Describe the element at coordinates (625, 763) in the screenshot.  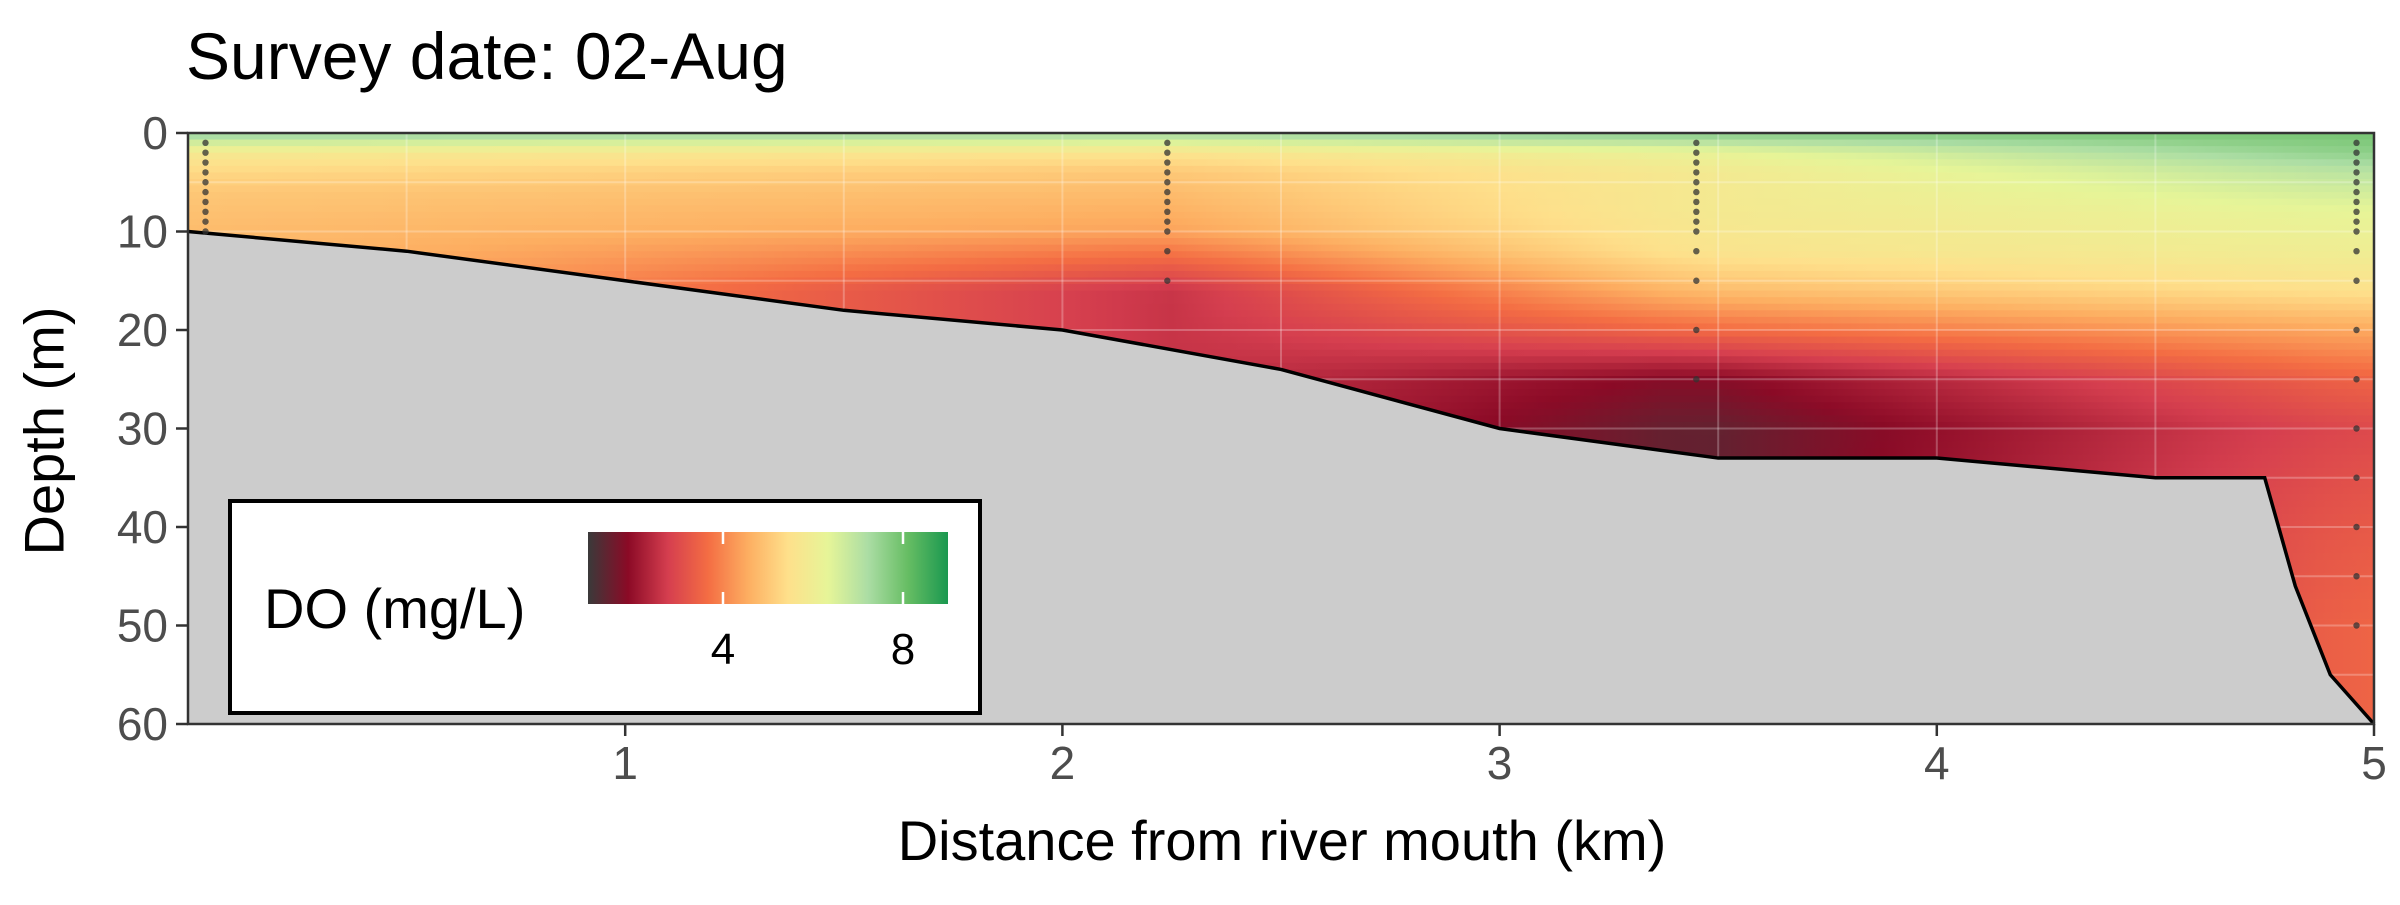
I see `x-tick-label: 1` at that location.